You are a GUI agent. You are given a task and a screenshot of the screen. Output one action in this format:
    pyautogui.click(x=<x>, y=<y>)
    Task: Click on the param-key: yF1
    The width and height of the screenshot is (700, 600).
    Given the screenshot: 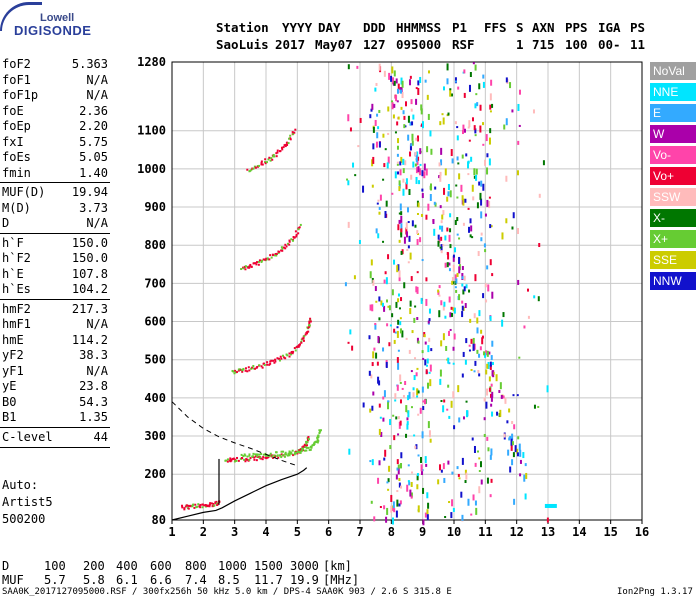 What is the action you would take?
    pyautogui.click(x=13, y=370)
    